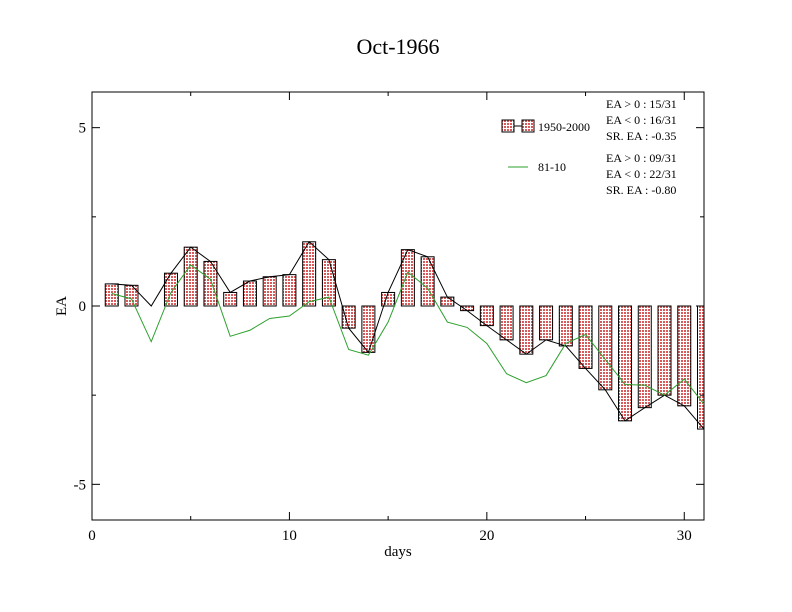  I want to click on legend-swatch-bar-left, so click(508, 126).